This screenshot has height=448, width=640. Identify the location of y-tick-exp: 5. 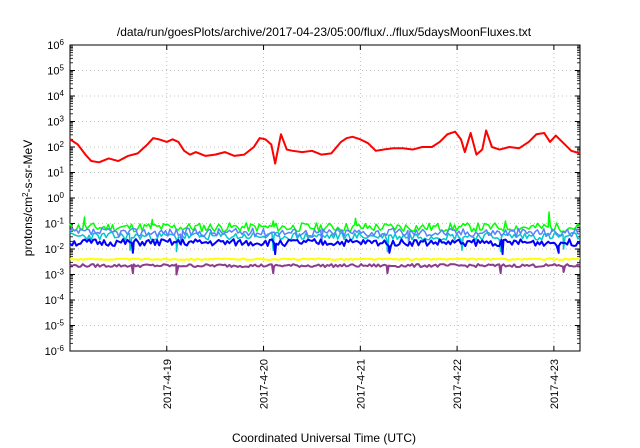
(62, 67).